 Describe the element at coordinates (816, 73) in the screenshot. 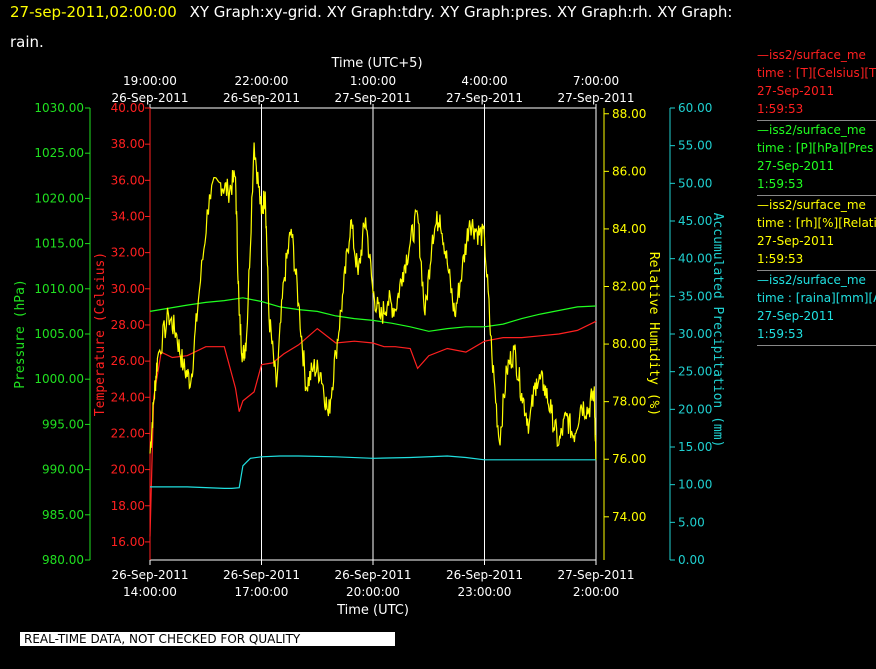

I see `legend-units: time : [T][Celsius][T` at that location.